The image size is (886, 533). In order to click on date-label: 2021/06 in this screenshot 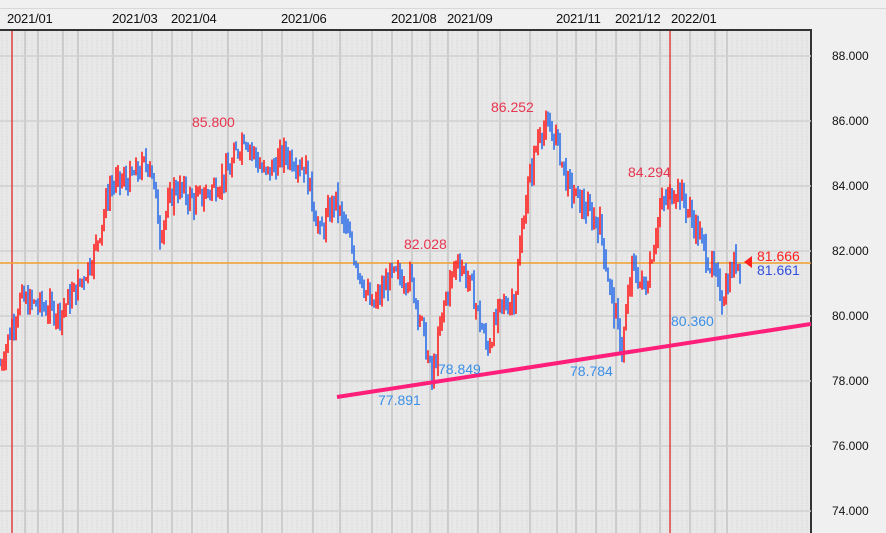, I will do `click(304, 18)`.